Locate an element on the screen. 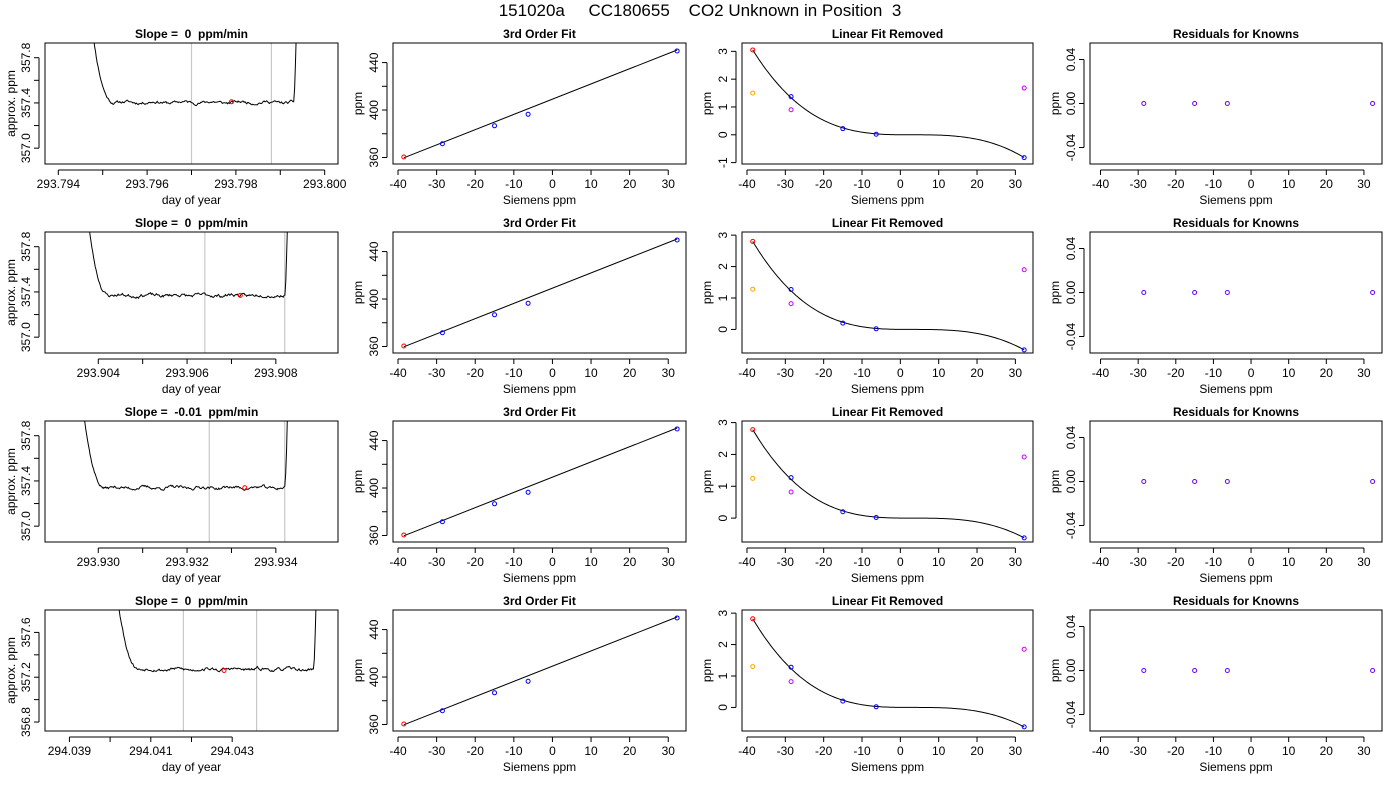  y-tick-label: 2 is located at coordinates (723, 266).